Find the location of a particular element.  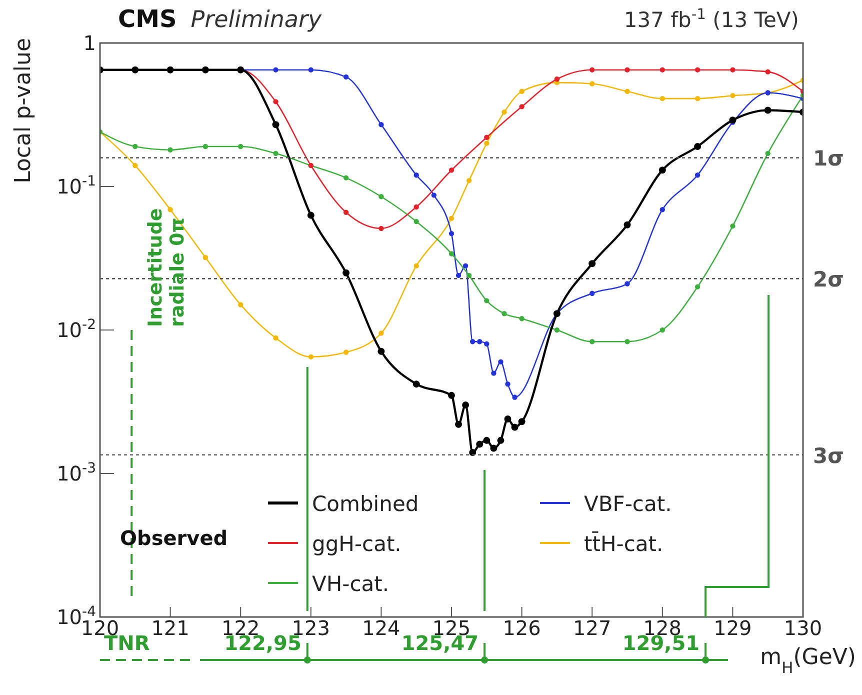

x-tick-label: 130 is located at coordinates (803, 628).